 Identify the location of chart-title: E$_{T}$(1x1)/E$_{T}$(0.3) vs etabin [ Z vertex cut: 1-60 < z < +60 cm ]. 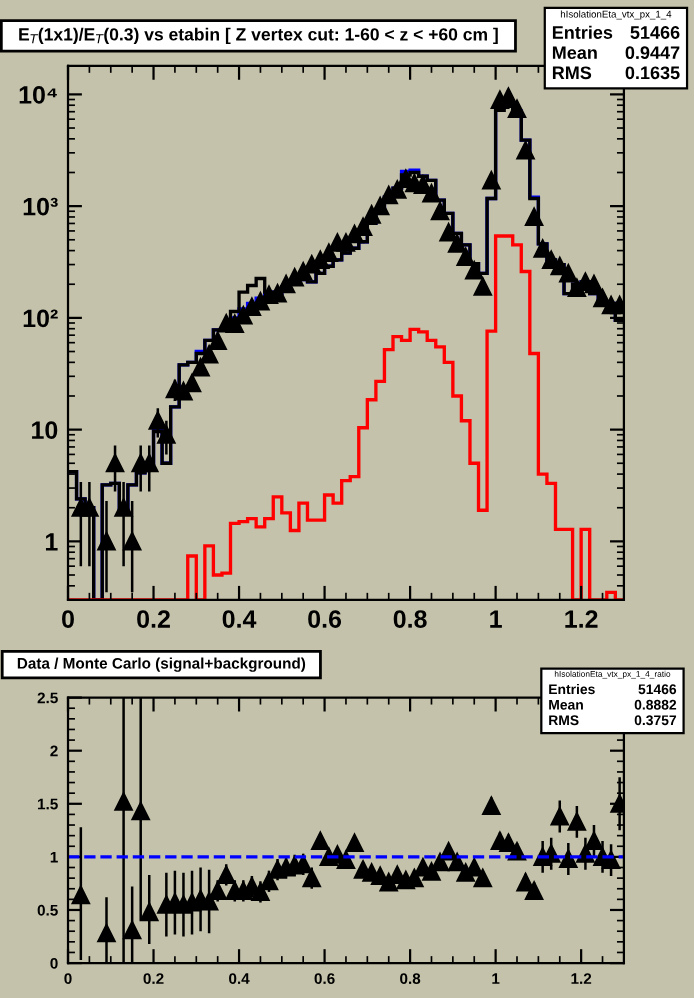
(258, 36).